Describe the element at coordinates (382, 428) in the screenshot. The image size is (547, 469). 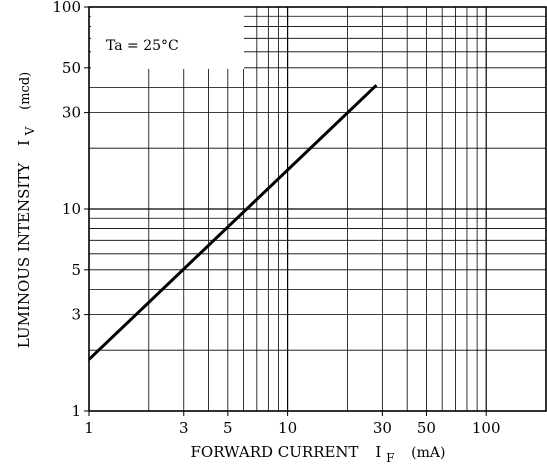
I see `x-tick-label: 30` at that location.